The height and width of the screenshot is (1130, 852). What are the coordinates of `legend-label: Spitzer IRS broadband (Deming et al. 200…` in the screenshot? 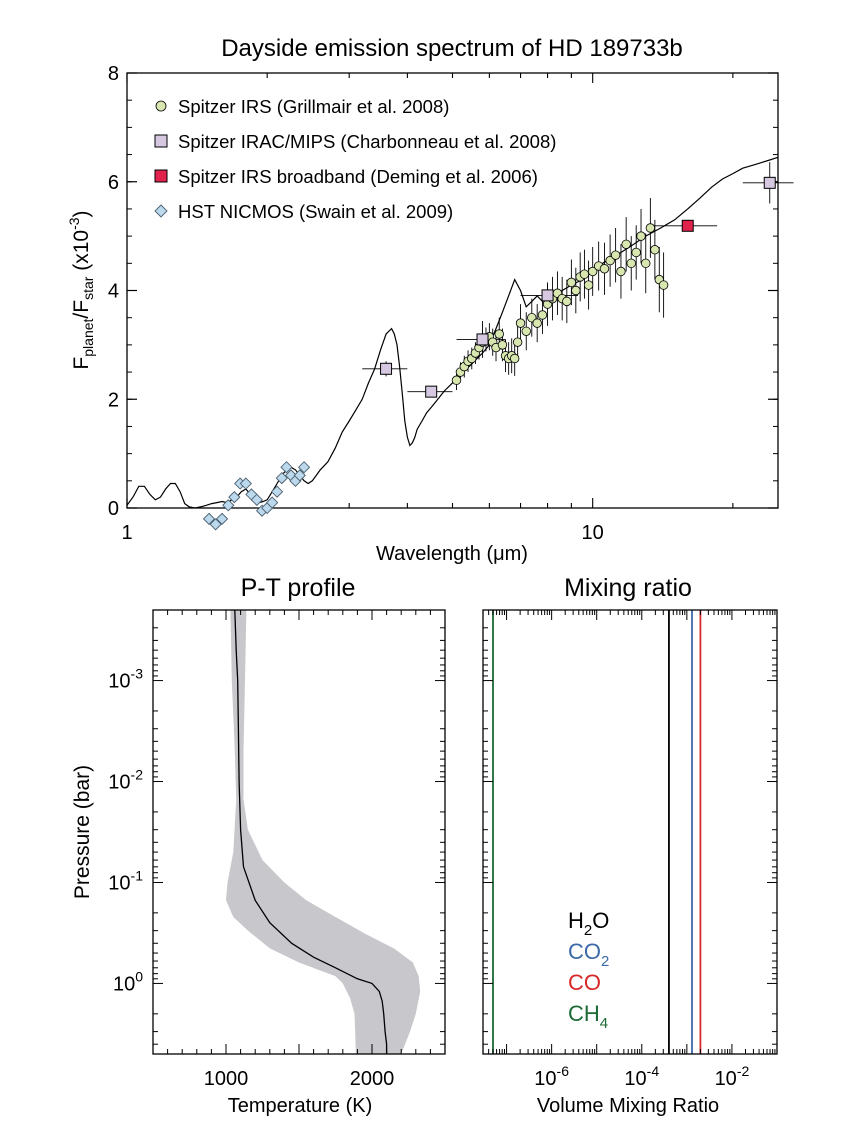 It's located at (358, 176).